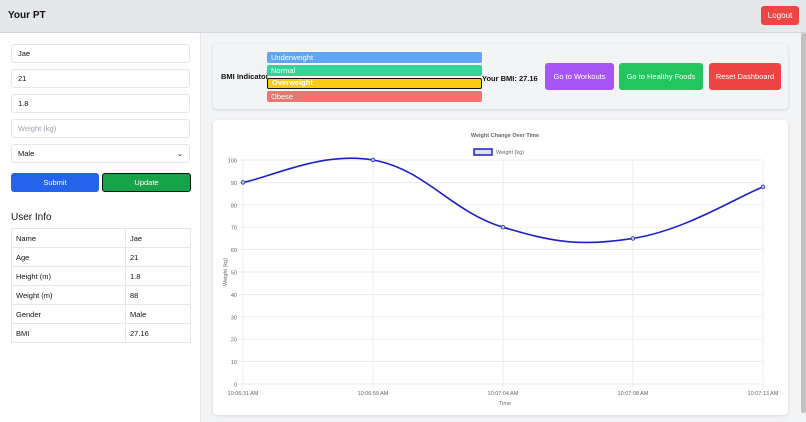 The height and width of the screenshot is (422, 806). Describe the element at coordinates (100, 53) in the screenshot. I see `name-input` at that location.